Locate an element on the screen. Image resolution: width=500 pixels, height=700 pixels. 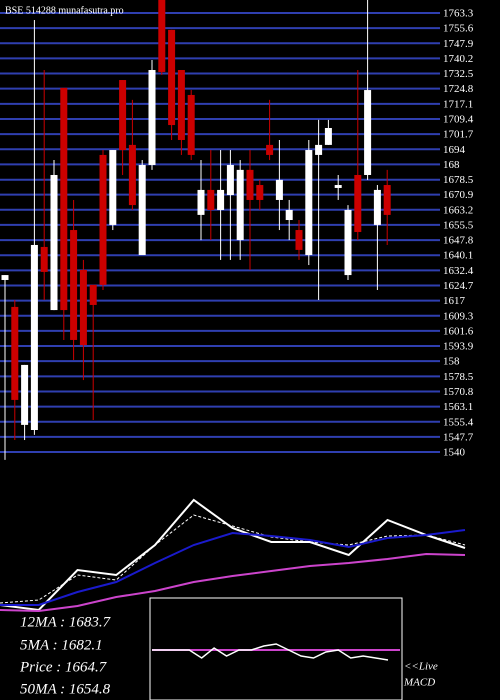
y-tick-label: 1670.9 is located at coordinates (458, 195).